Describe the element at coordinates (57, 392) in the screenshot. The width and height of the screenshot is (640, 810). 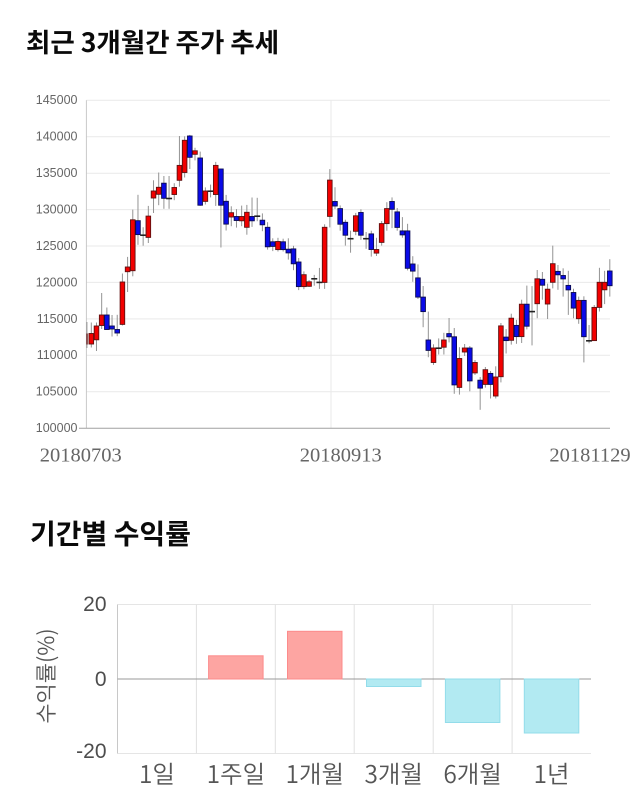
I see `svg-text: 105000` at that location.